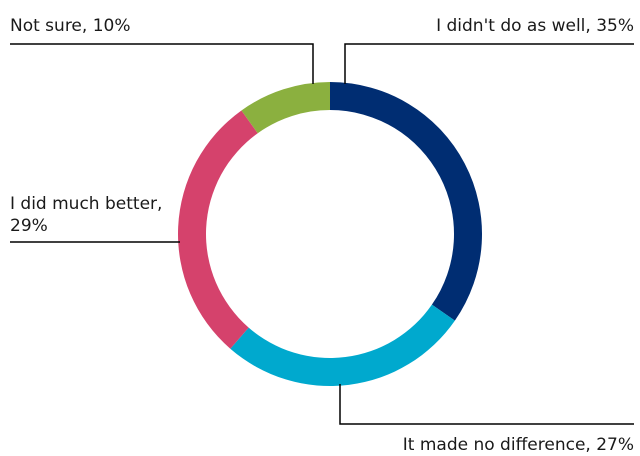 The height and width of the screenshot is (456, 640). What do you see at coordinates (29, 226) in the screenshot?
I see `slice-label-line: 29%` at bounding box center [29, 226].